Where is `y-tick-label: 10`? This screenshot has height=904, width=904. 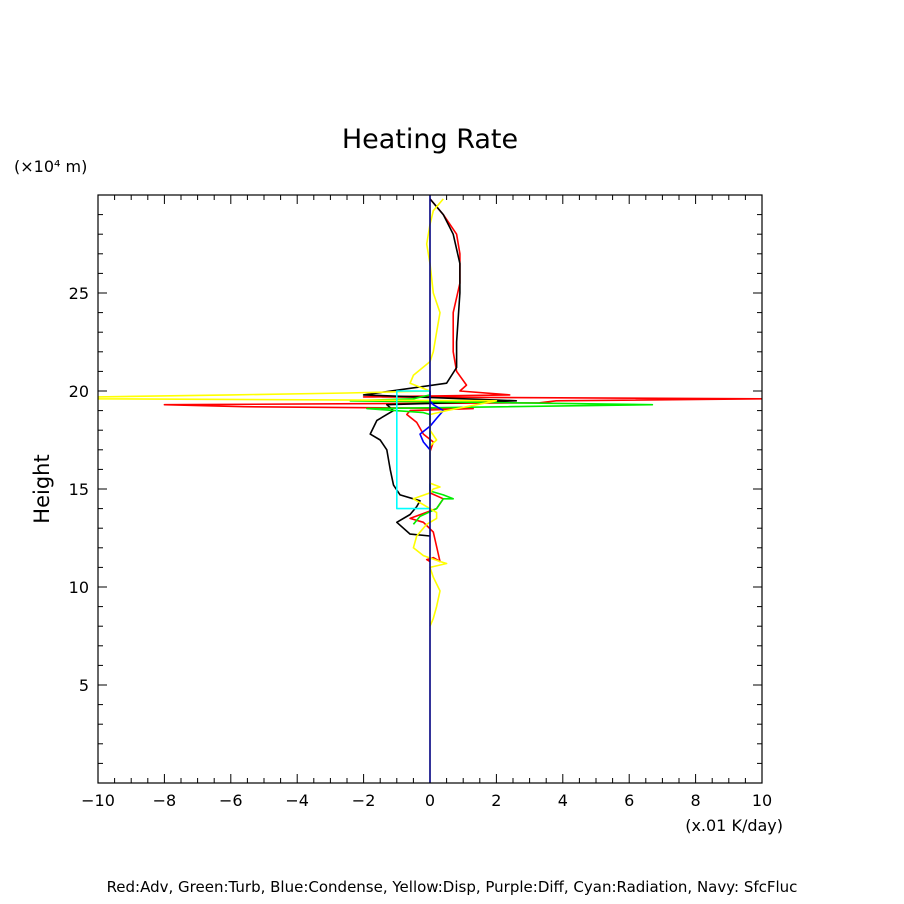
y-tick-label: 10 is located at coordinates (79, 587).